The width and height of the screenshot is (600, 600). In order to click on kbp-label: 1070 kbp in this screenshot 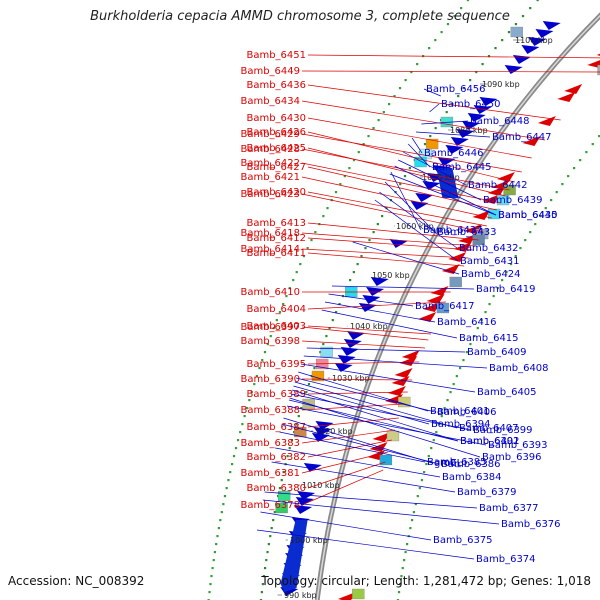, I will do `click(441, 177)`.